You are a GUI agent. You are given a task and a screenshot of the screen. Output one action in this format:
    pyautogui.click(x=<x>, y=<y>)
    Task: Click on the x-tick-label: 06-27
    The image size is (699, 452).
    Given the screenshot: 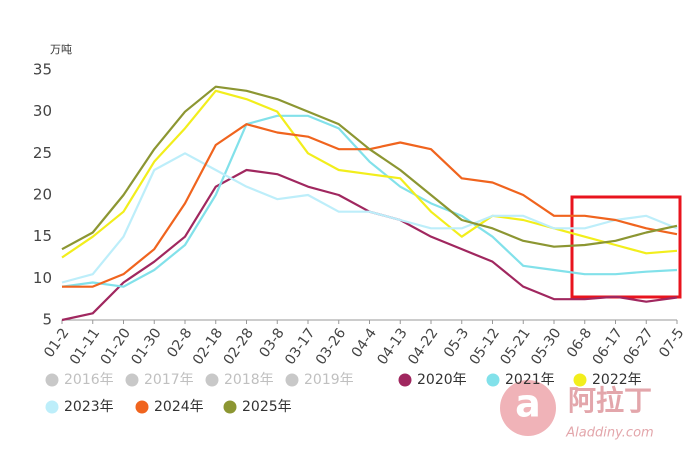 What is the action you would take?
    pyautogui.click(x=638, y=346)
    